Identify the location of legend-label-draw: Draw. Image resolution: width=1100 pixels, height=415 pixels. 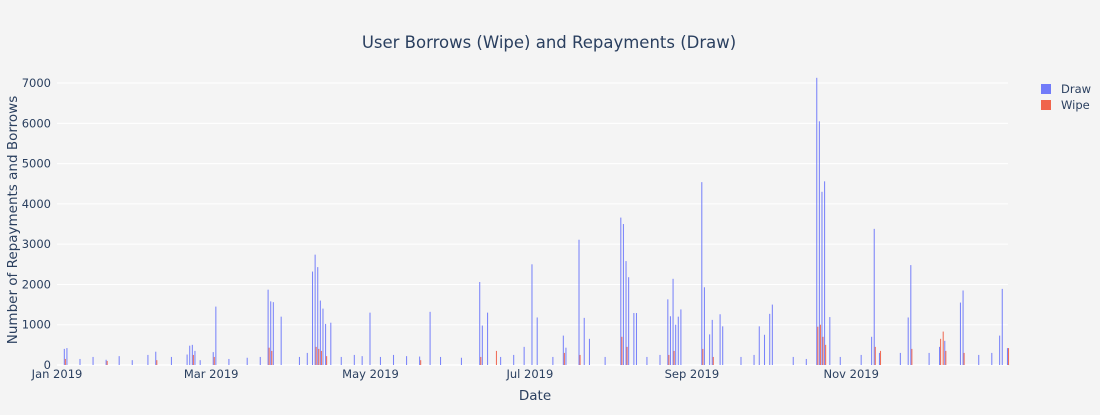
(1076, 89).